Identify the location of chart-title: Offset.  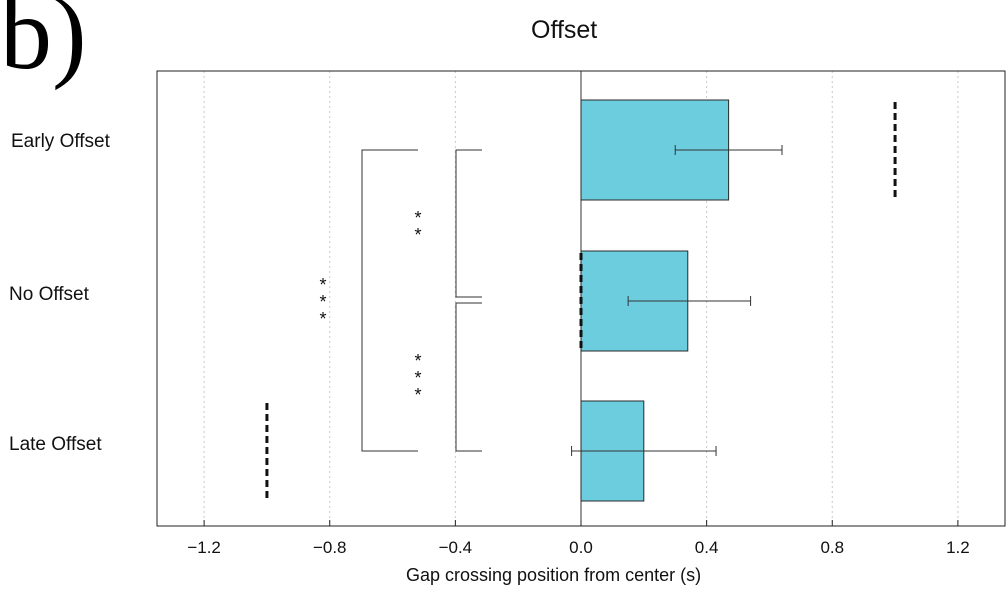
(564, 30).